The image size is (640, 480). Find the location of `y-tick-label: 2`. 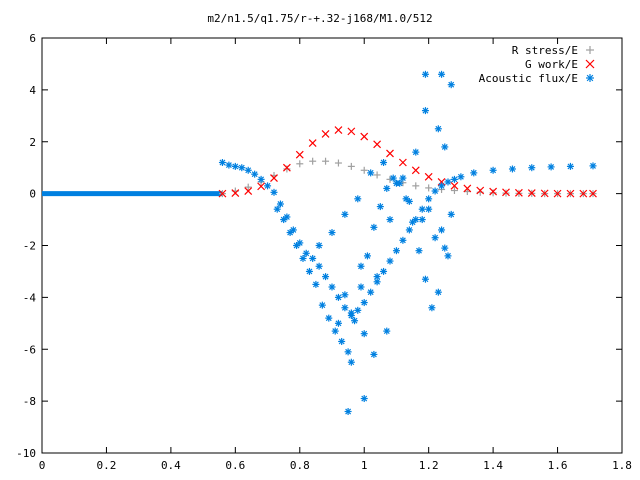

y-tick-label: 2 is located at coordinates (32, 142).